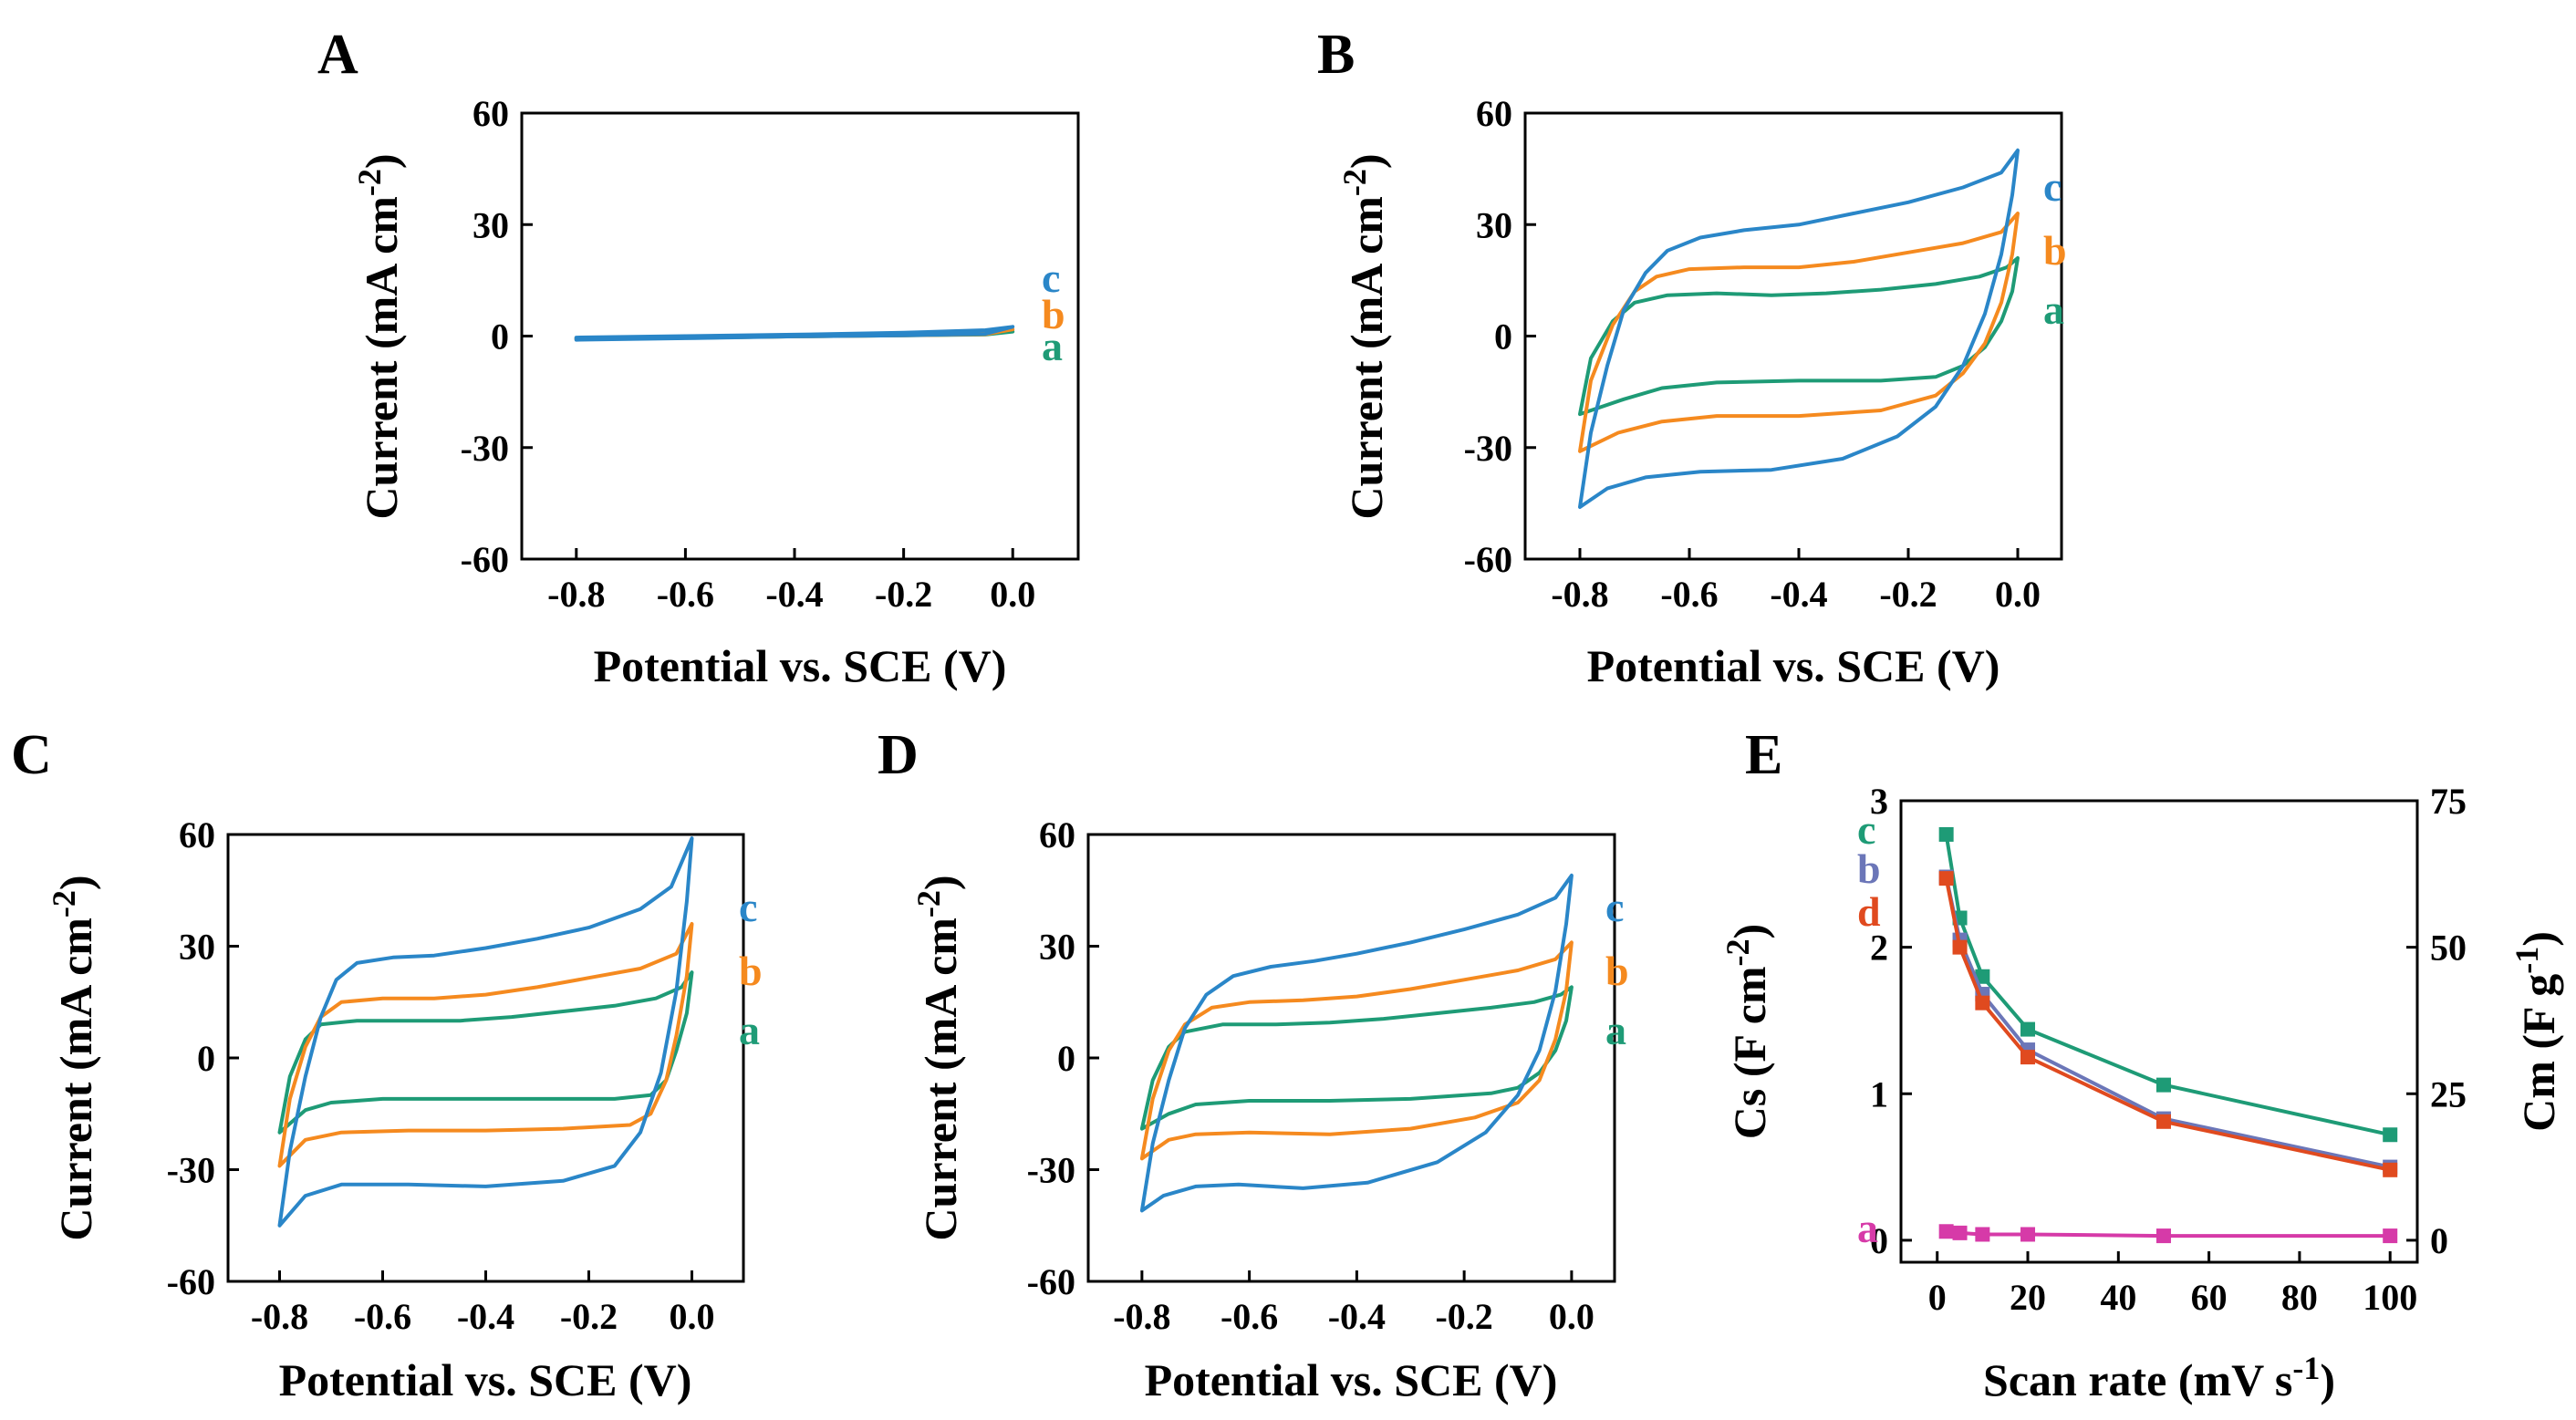 The width and height of the screenshot is (2576, 1420). I want to click on y2-axis-label-end: ), so click(2538, 939).